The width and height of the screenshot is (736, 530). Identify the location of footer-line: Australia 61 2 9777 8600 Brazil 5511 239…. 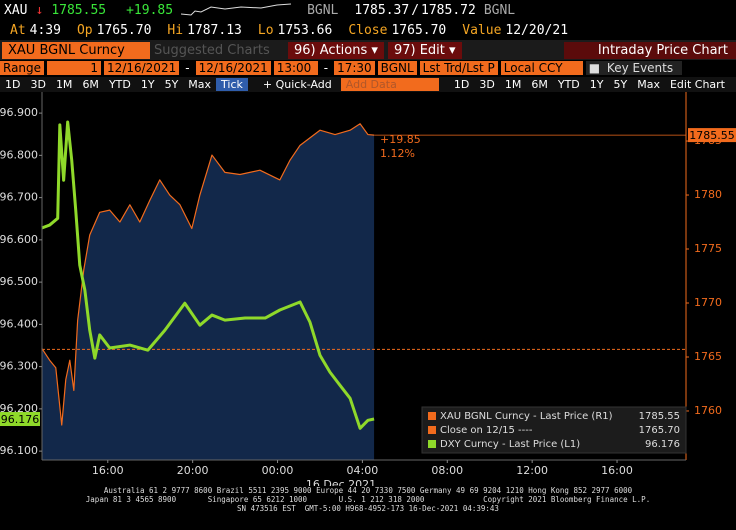
(368, 490).